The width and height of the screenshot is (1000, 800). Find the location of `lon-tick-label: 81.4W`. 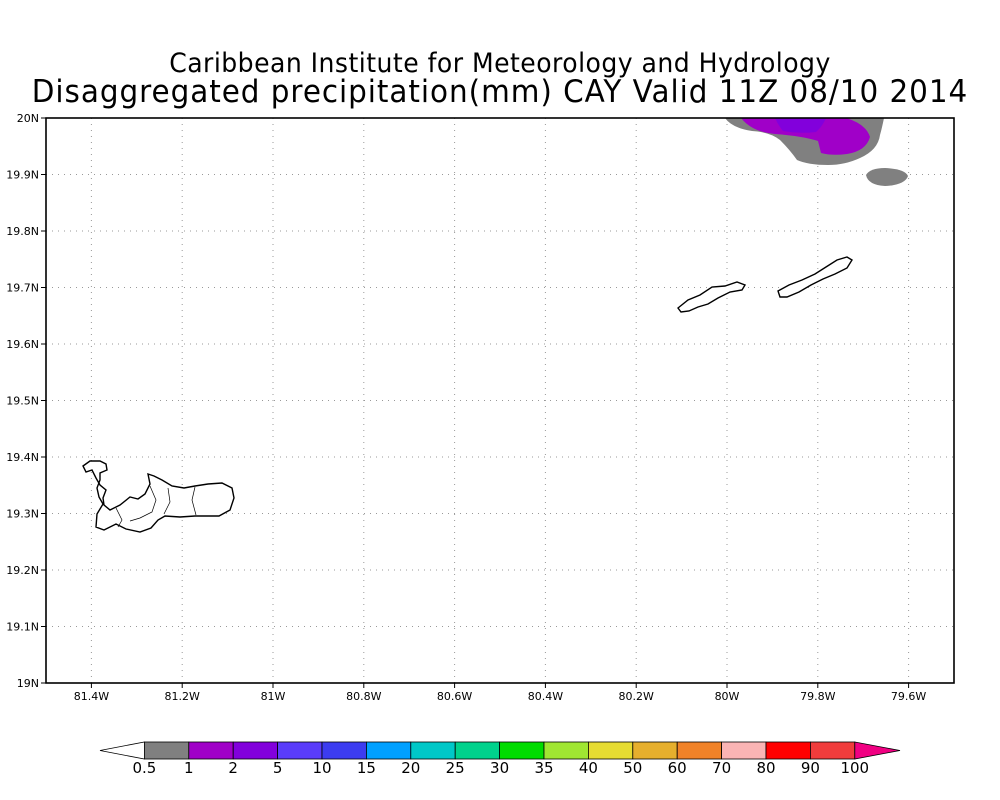

lon-tick-label: 81.4W is located at coordinates (91, 696).